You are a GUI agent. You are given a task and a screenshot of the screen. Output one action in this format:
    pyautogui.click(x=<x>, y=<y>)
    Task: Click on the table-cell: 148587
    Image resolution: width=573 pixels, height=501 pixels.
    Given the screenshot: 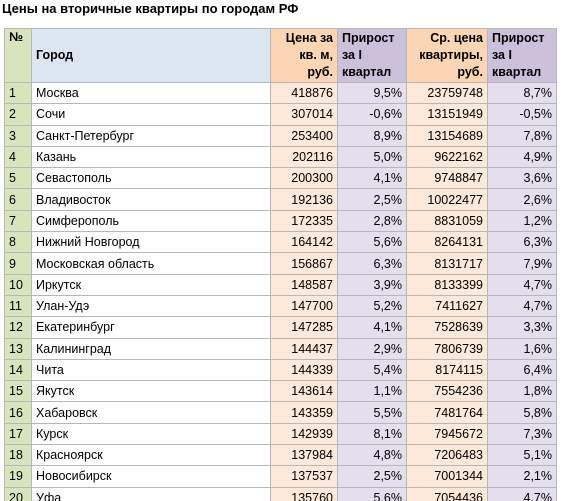 What is the action you would take?
    pyautogui.click(x=304, y=284)
    